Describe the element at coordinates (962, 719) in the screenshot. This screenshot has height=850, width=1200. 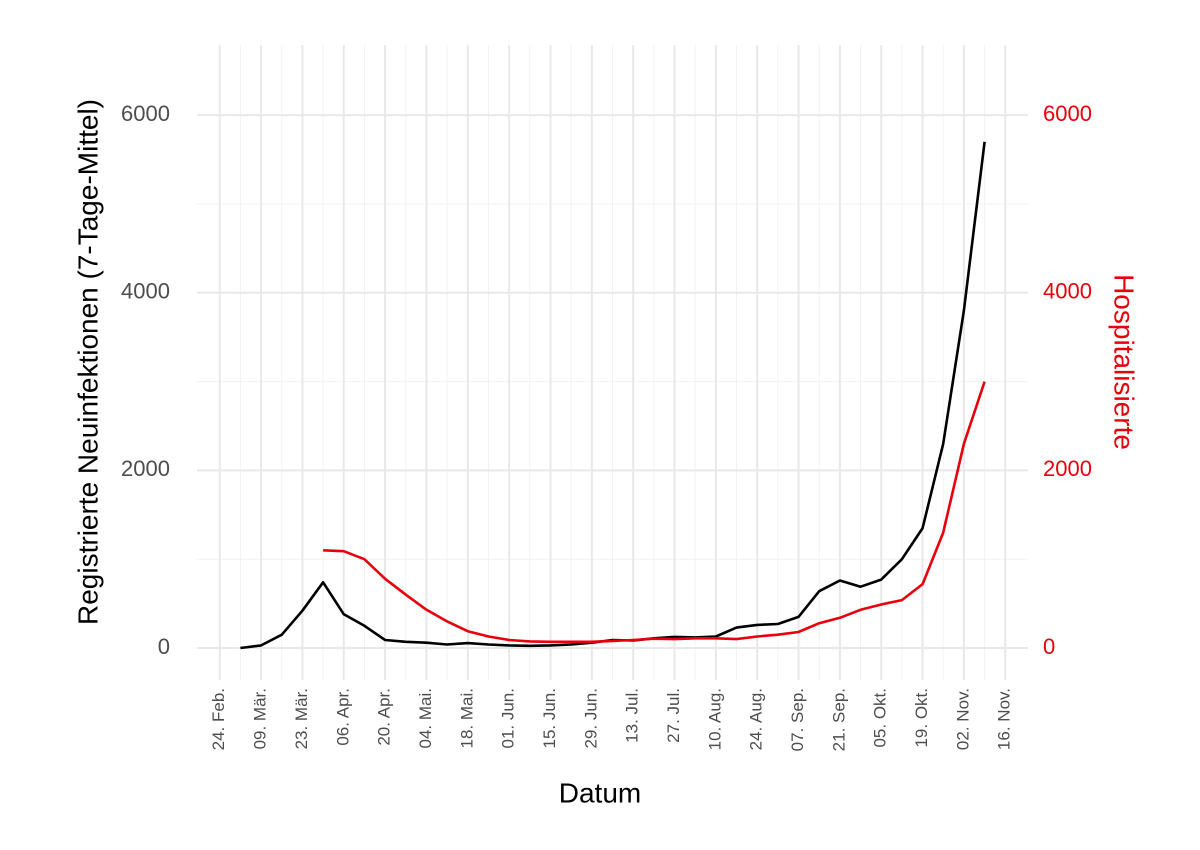
I see `x-tick-label: 02. Nov.` at that location.